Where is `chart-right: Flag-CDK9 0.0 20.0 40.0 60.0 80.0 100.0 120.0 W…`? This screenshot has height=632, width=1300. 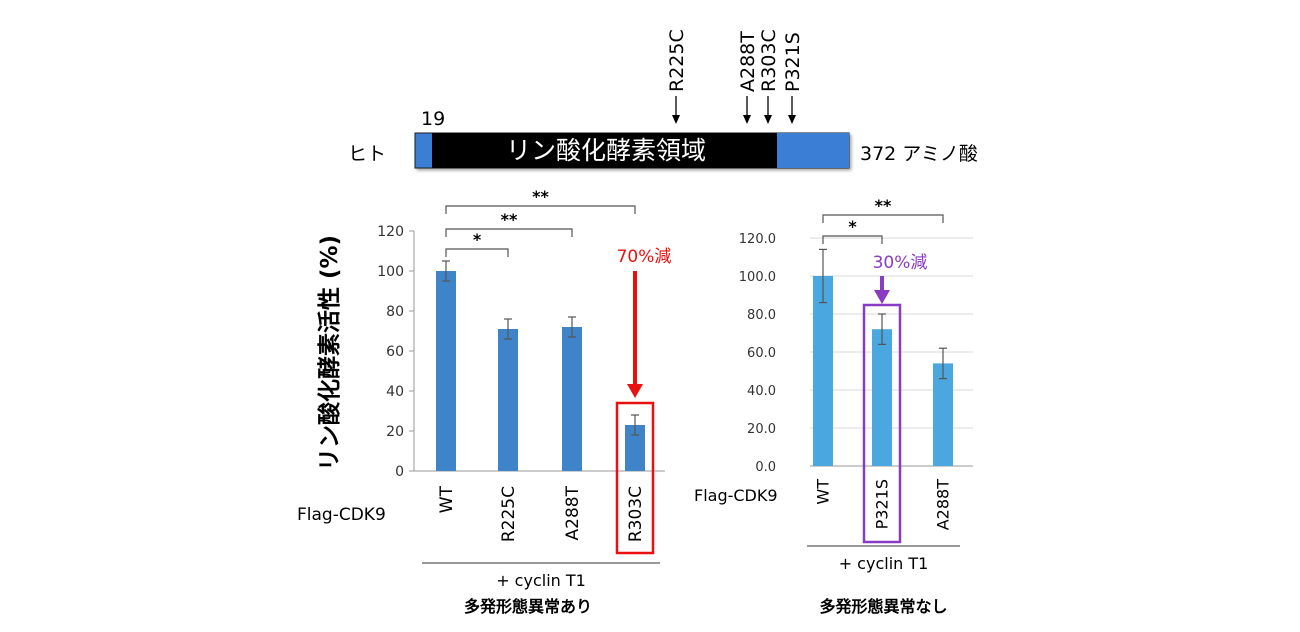 chart-right: Flag-CDK9 0.0 20.0 40.0 60.0 80.0 100.0 120.0 W… is located at coordinates (833, 406).